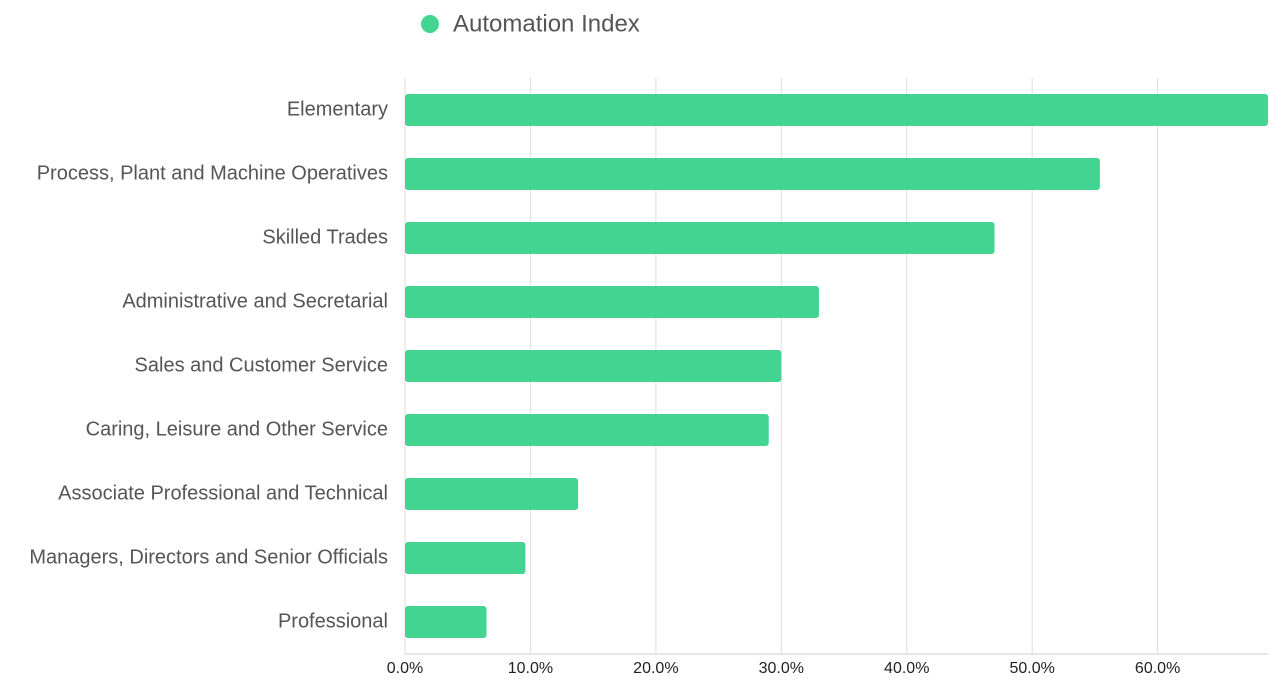  I want to click on y-tick-label: Administrative and Secretarial, so click(255, 301).